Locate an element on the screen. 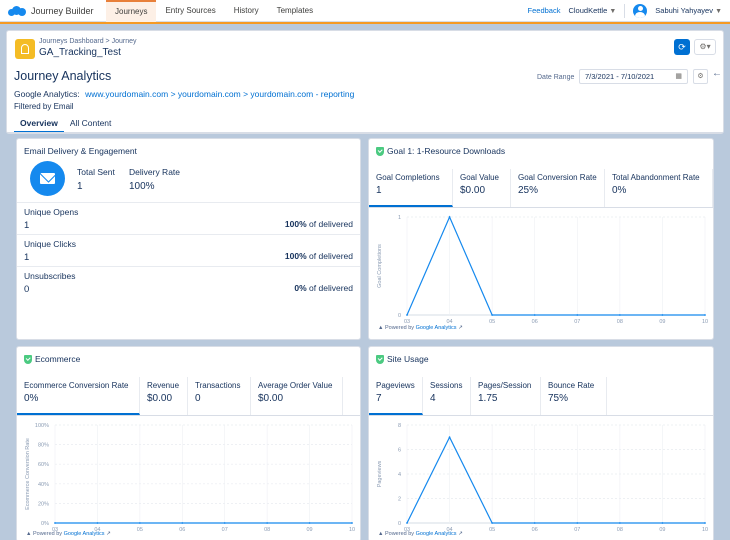 Image resolution: width=730 pixels, height=540 pixels. nav-tab-entry-sources: Entry Sources is located at coordinates (190, 10).